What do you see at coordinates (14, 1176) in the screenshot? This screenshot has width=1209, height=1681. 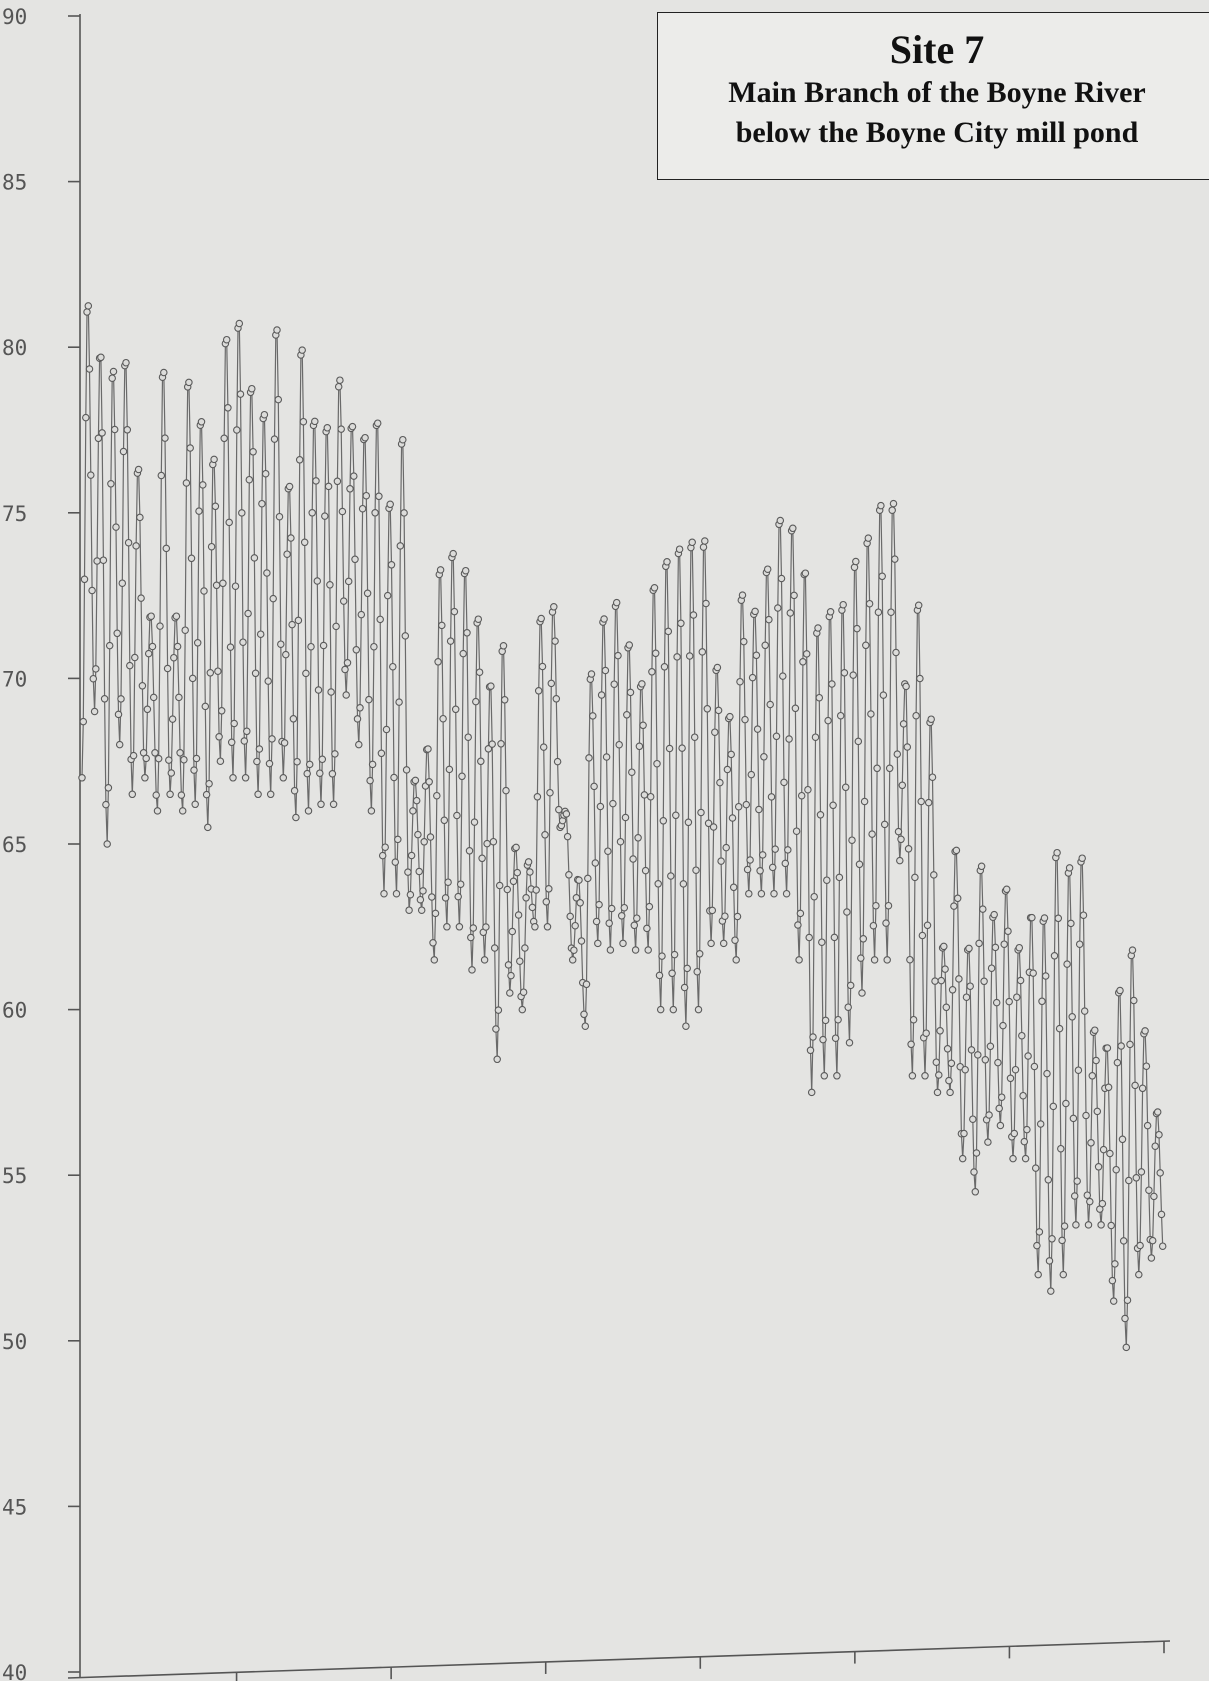 I see `y-tick-label: 55` at bounding box center [14, 1176].